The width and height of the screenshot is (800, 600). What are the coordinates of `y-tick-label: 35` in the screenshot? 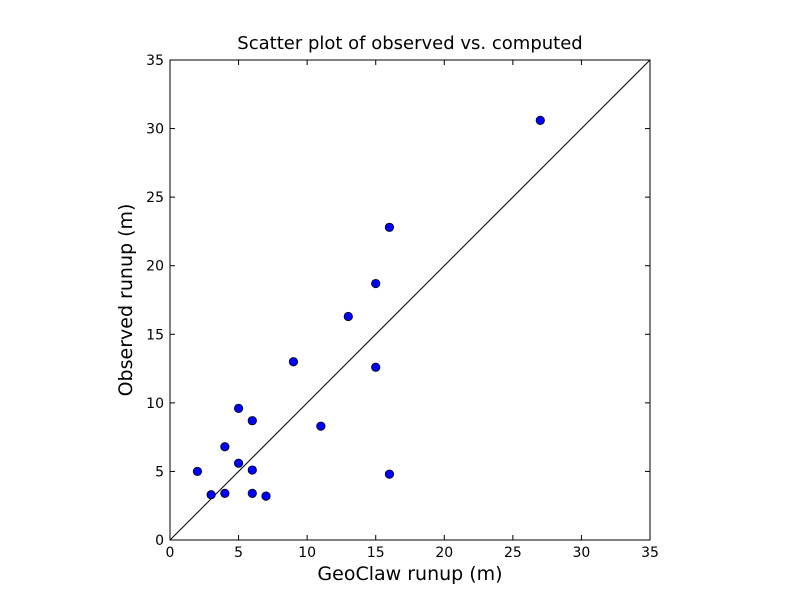 It's located at (155, 61).